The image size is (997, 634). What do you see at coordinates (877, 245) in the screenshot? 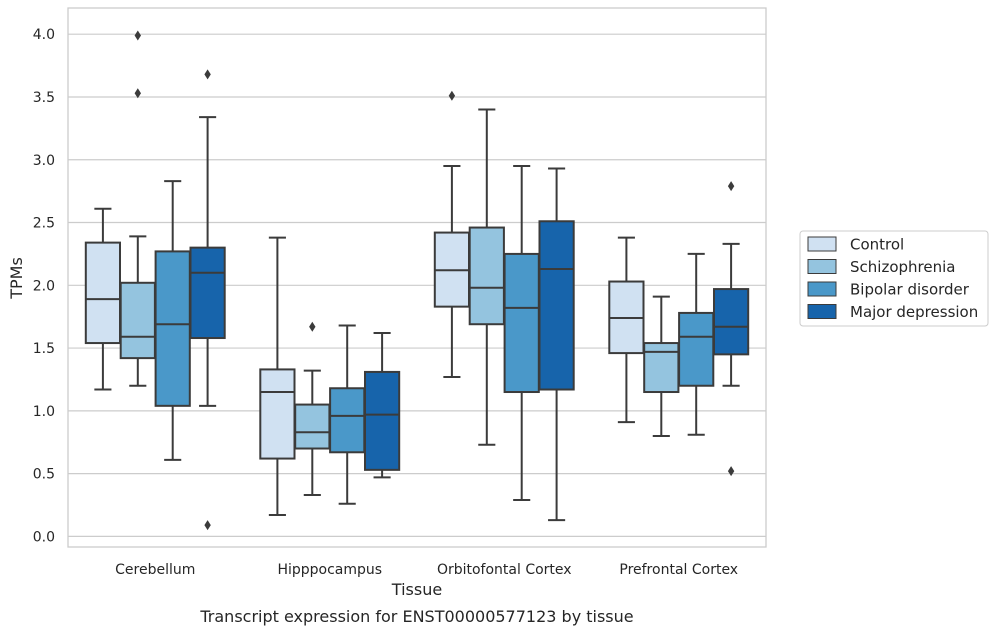
I see `legend-label: Control` at bounding box center [877, 245].